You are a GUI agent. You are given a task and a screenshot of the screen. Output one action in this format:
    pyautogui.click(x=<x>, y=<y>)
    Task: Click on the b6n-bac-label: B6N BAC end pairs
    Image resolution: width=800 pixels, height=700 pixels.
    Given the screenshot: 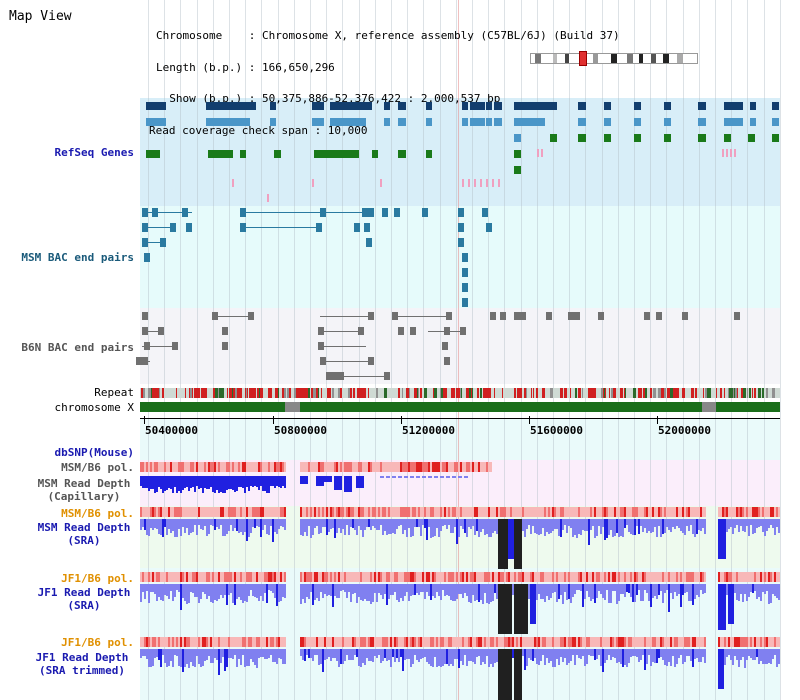 What is the action you would take?
    pyautogui.click(x=77, y=347)
    